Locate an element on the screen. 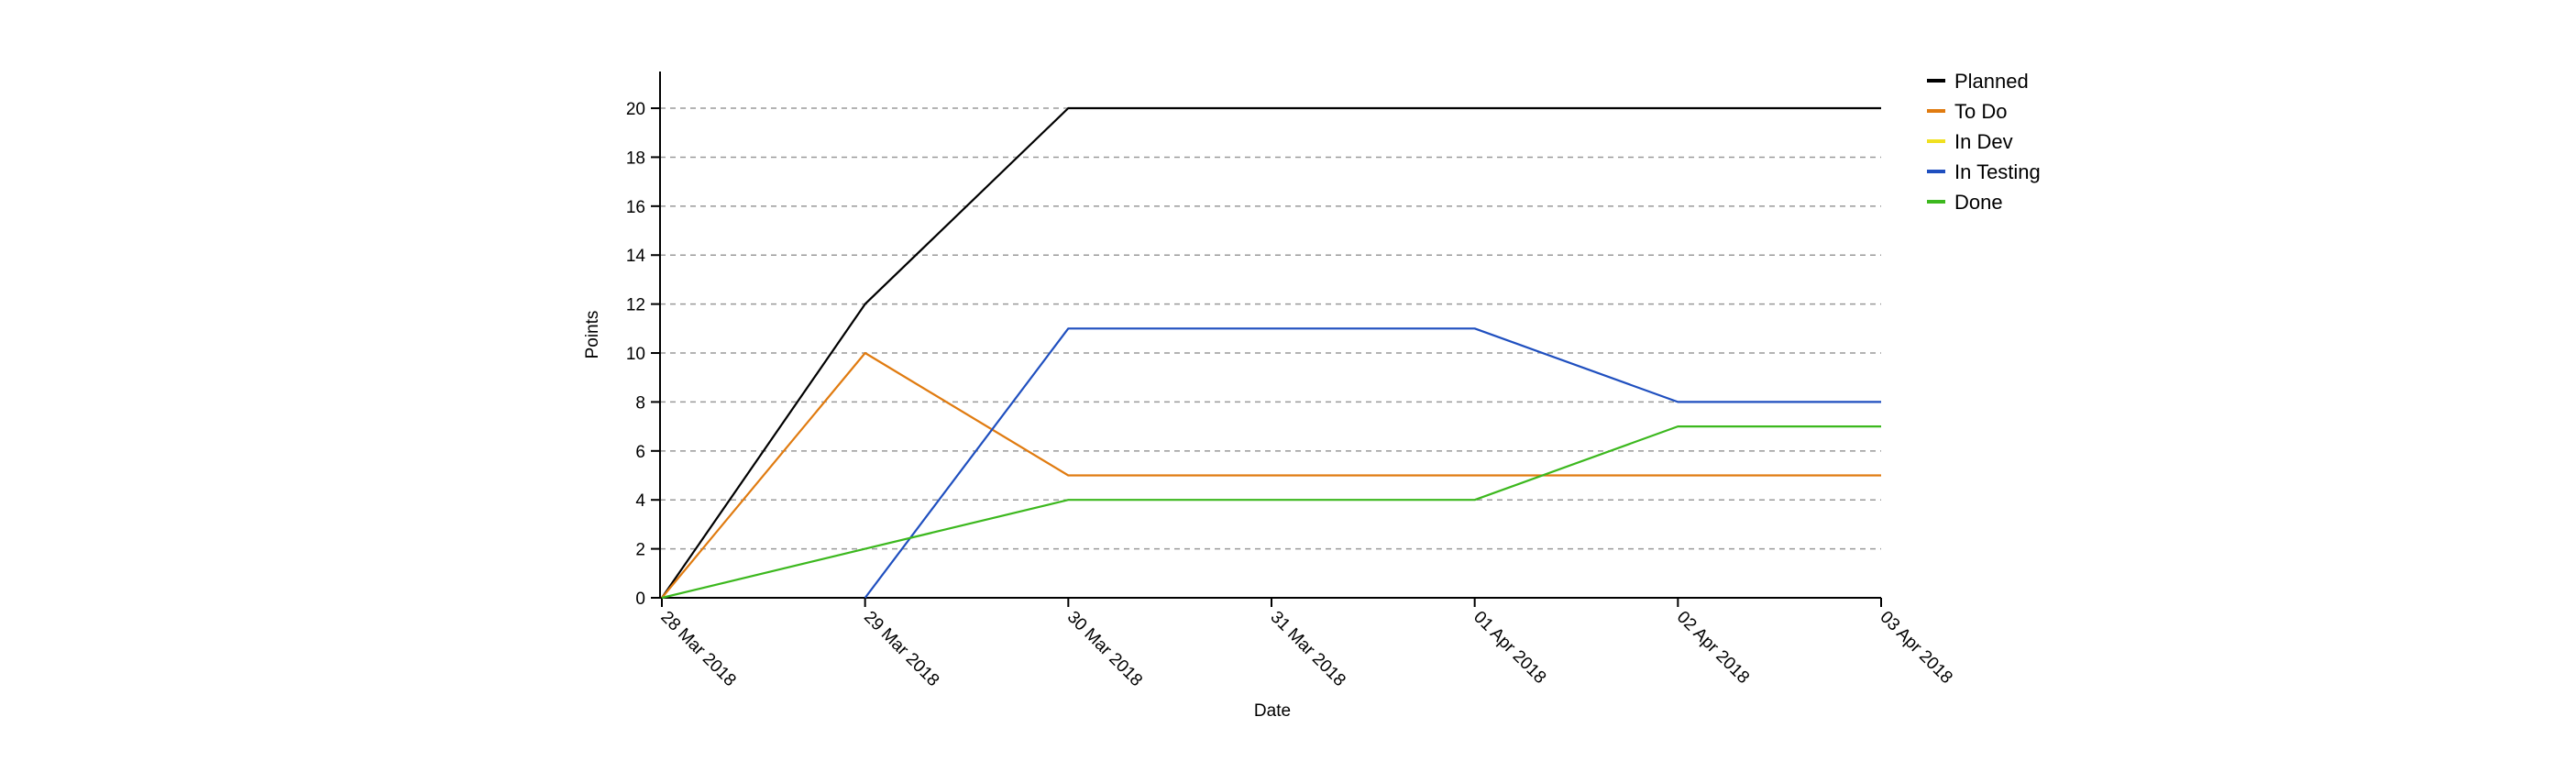 The image size is (2576, 783). legend-item-in-testing: In Testing is located at coordinates (1984, 171).